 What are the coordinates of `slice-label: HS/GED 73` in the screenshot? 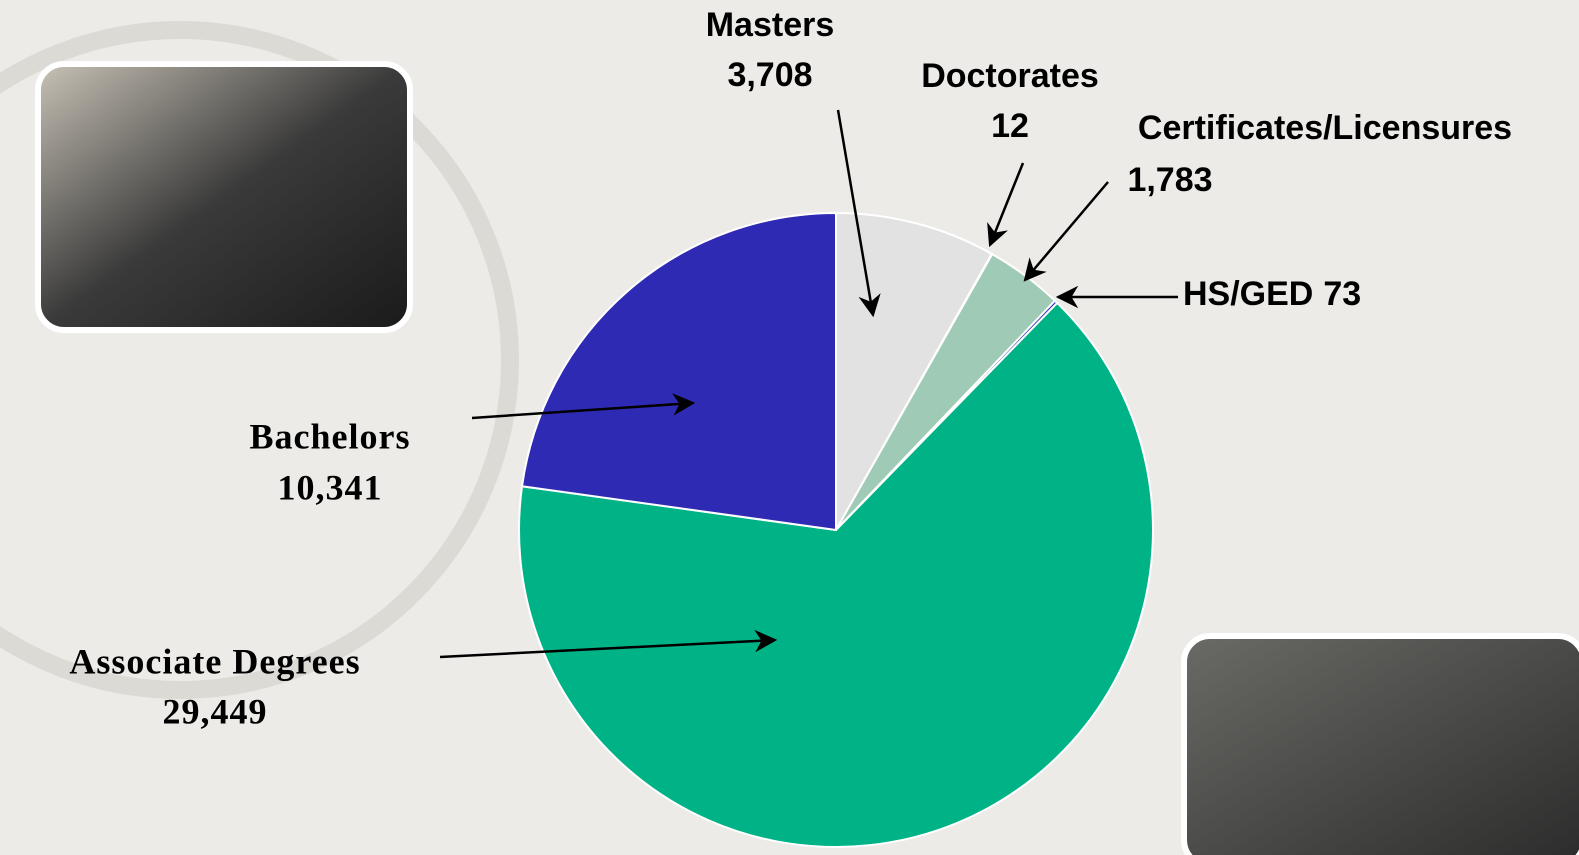 It's located at (1272, 294).